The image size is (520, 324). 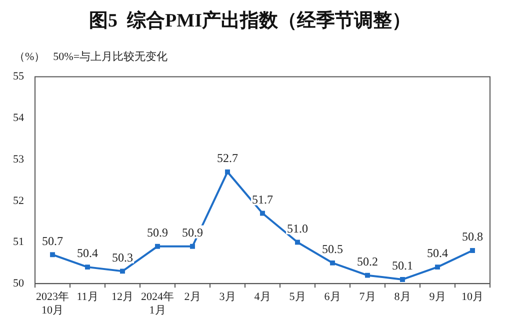 What do you see at coordinates (367, 261) in the screenshot?
I see `text: 50.2` at bounding box center [367, 261].